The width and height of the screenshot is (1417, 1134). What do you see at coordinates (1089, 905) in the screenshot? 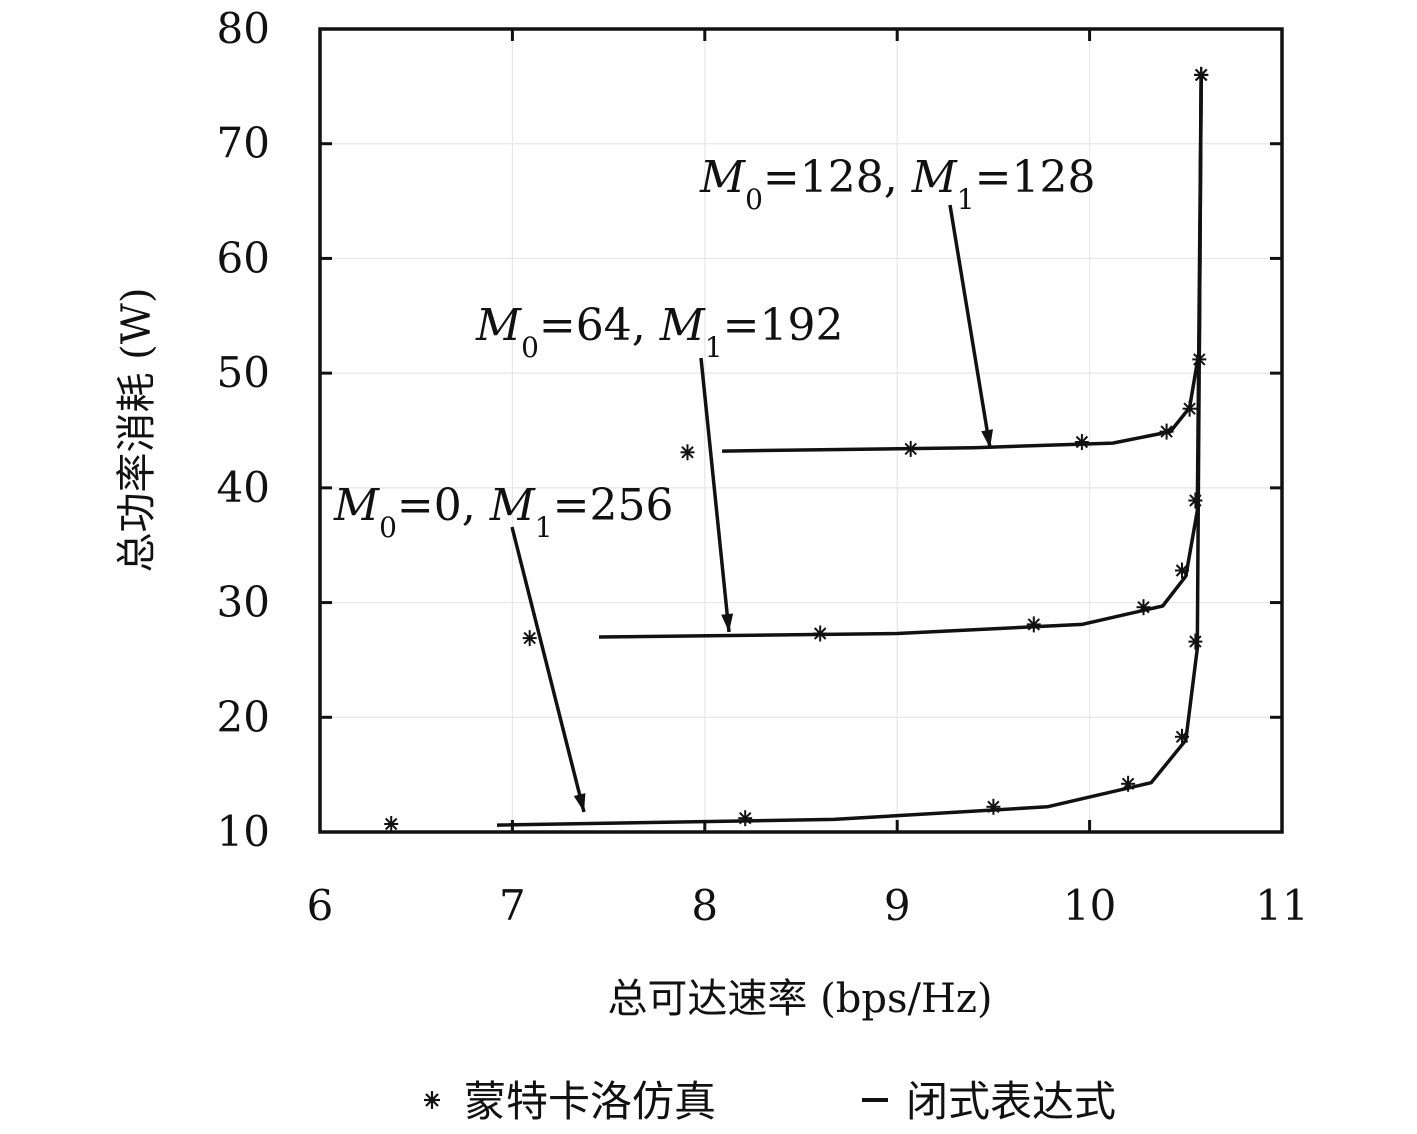
I see `x-tick-label: 10` at bounding box center [1089, 905].